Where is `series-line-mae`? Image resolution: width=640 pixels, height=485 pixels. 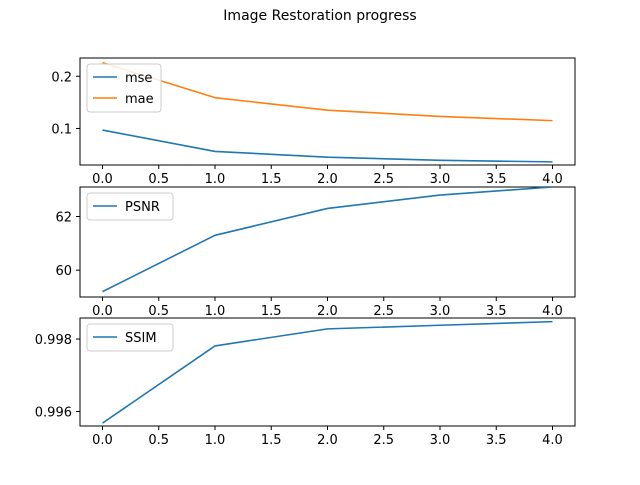
series-line-mae is located at coordinates (327, 91).